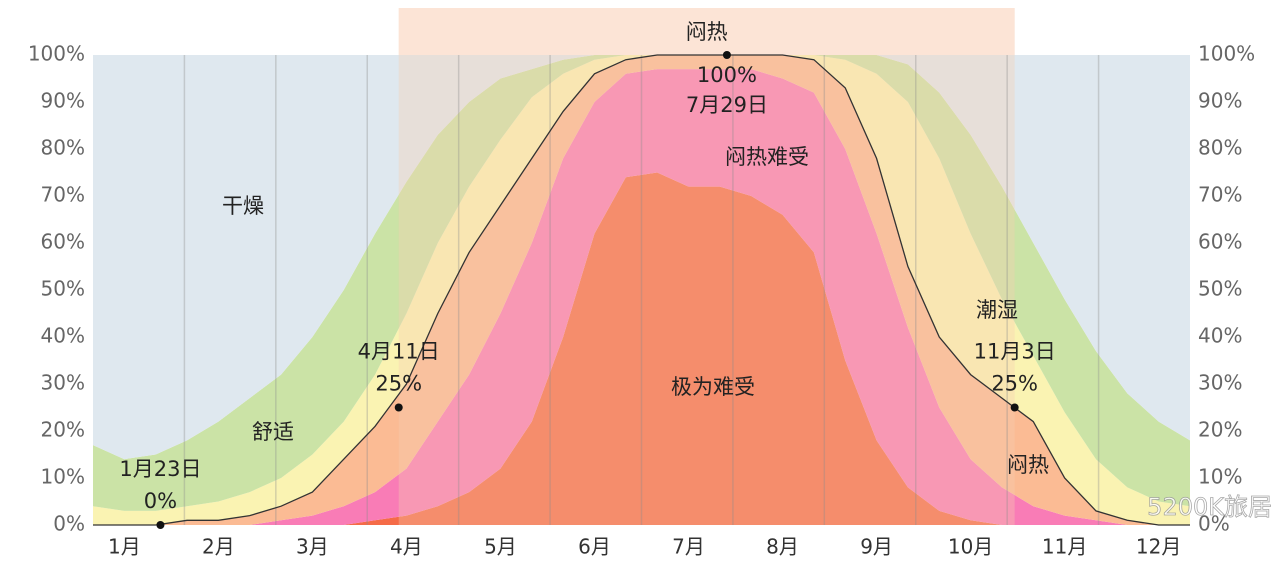 This screenshot has height=562, width=1276. What do you see at coordinates (782, 547) in the screenshot?
I see `x-tick-label: 8月` at bounding box center [782, 547].